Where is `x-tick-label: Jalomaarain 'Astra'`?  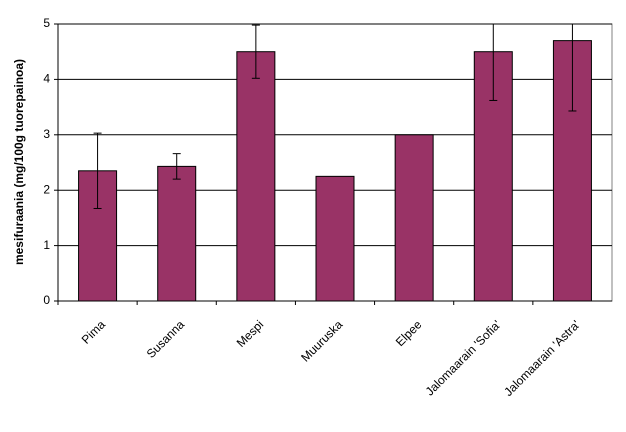
x-tick-label: Jalomaarain 'Astra' is located at coordinates (542, 358).